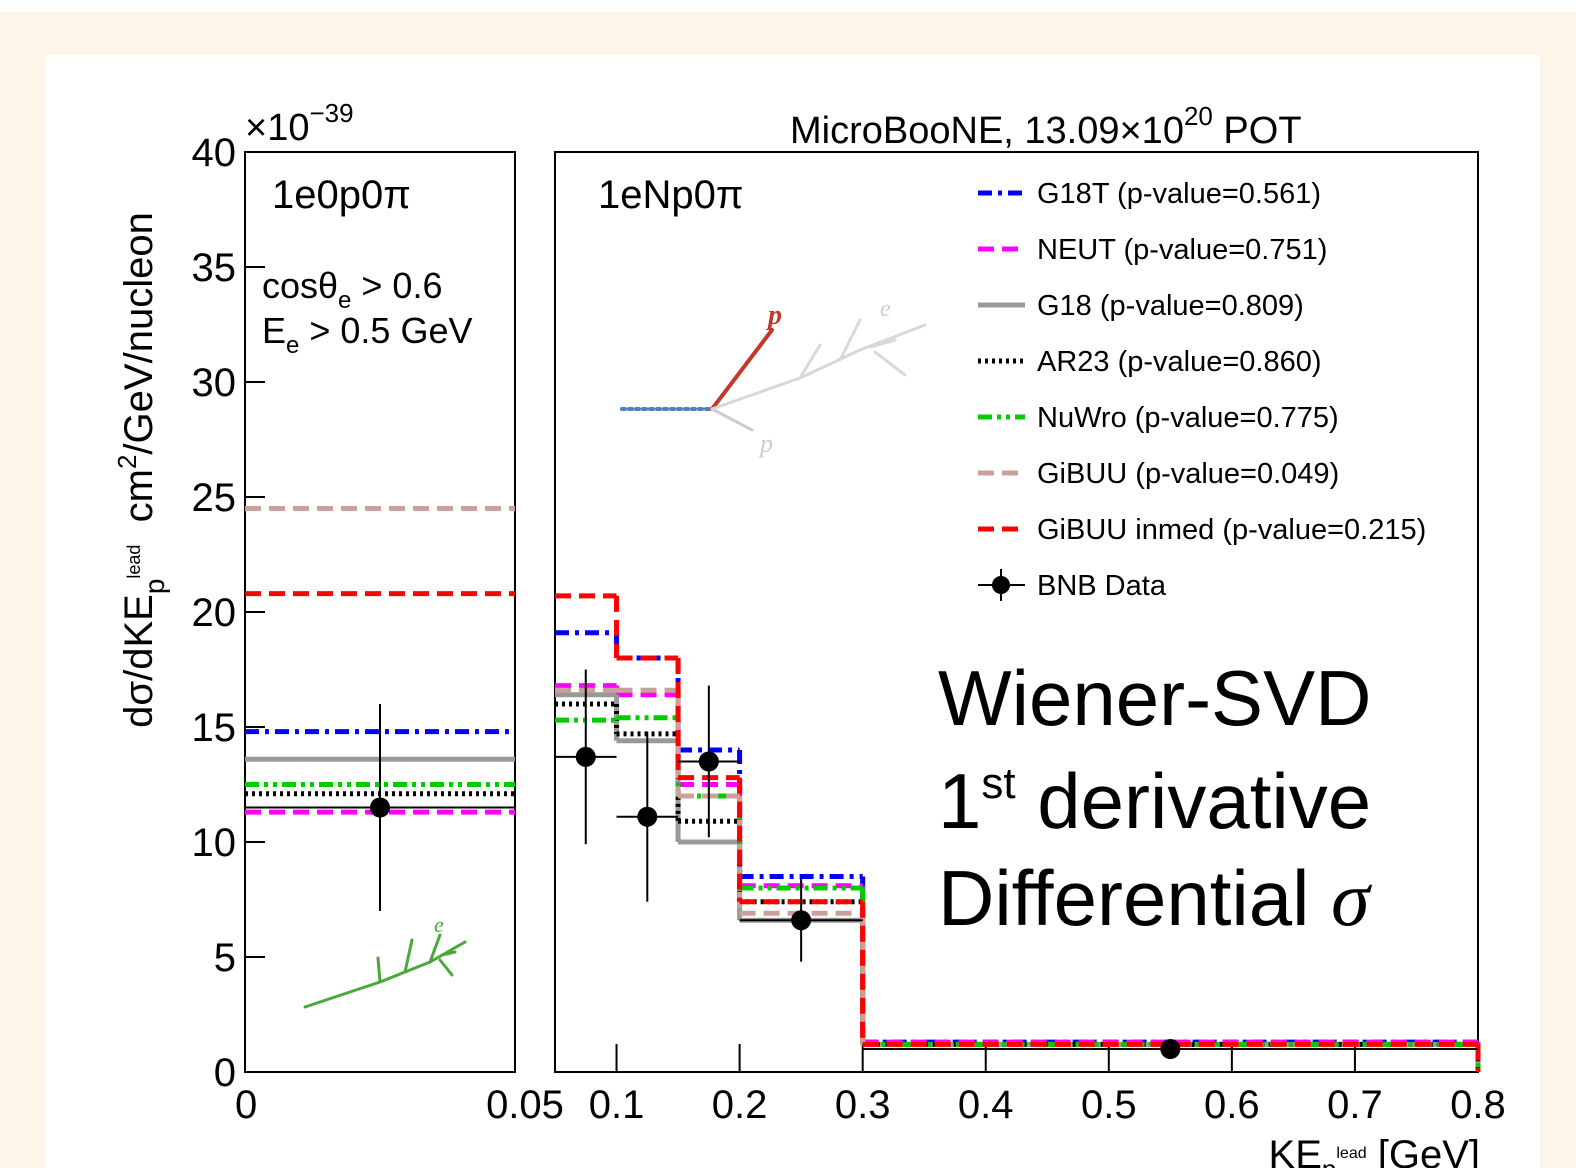  What do you see at coordinates (670, 195) in the screenshot?
I see `panel-label: 1eNp0π` at bounding box center [670, 195].